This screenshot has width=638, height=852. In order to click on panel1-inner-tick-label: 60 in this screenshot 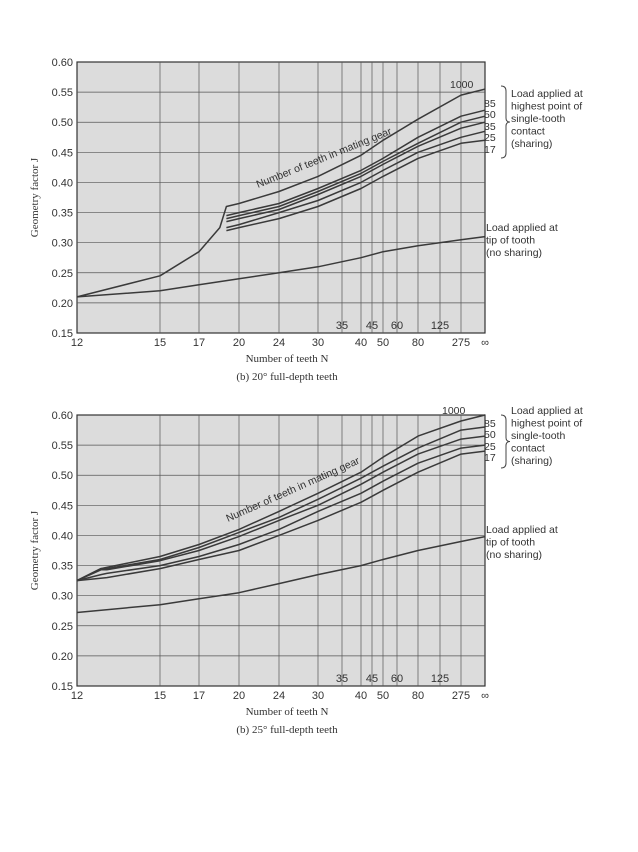, I will do `click(397, 326)`.